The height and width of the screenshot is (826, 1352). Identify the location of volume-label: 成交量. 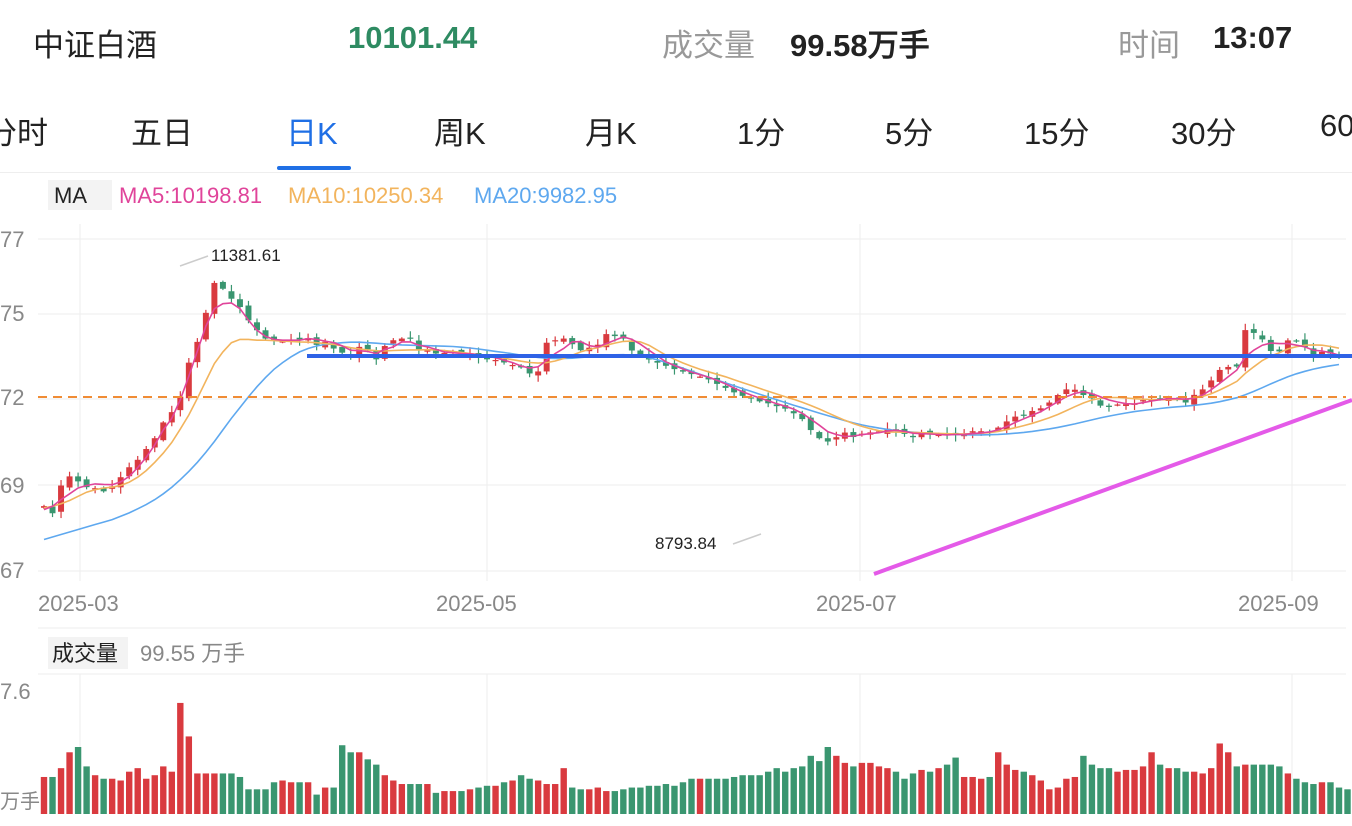
(708, 45).